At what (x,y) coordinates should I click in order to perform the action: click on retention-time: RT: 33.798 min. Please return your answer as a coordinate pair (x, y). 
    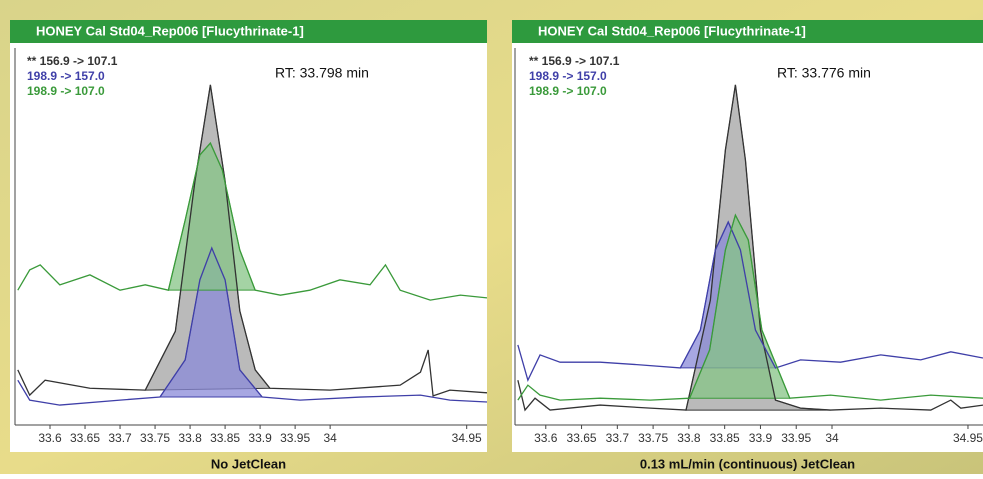
    Looking at the image, I should click on (322, 73).